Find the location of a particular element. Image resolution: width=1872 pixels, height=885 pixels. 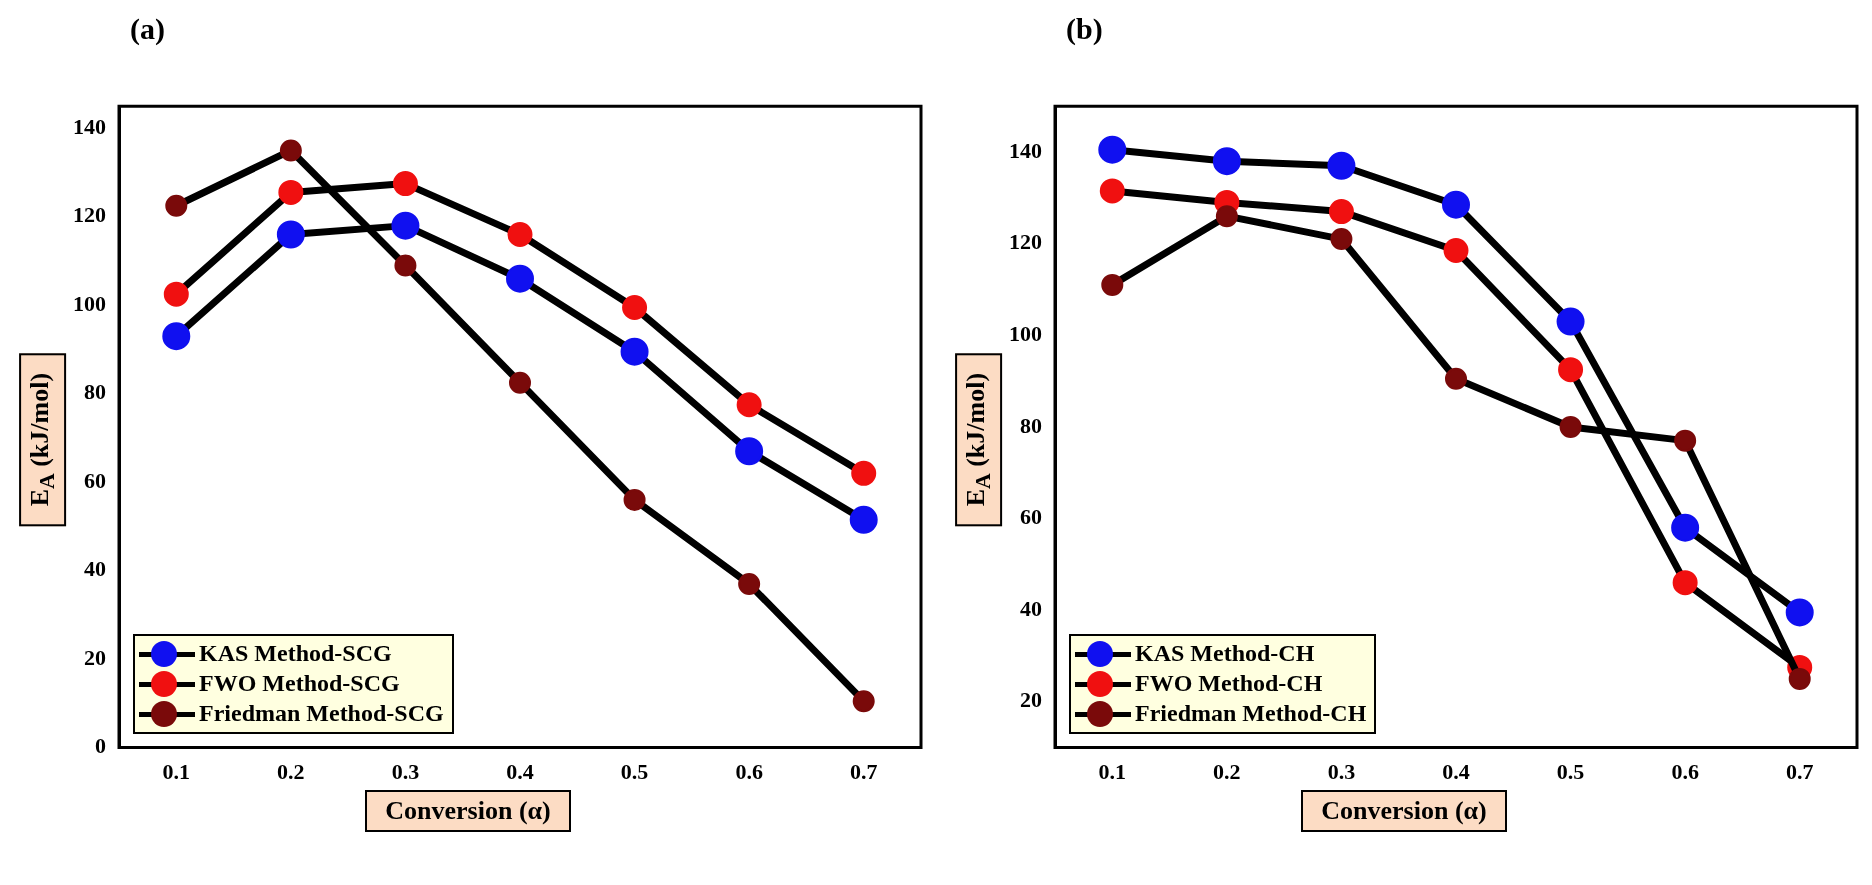

legend-label: Friedman Method-CH is located at coordinates (1251, 714).